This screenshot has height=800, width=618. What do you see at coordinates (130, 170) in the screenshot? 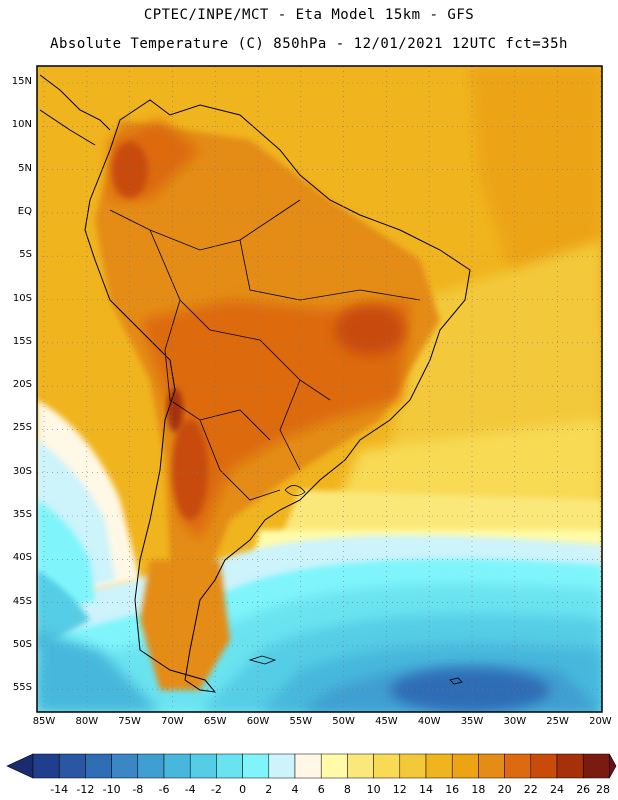
I see `field-land-24d` at bounding box center [130, 170].